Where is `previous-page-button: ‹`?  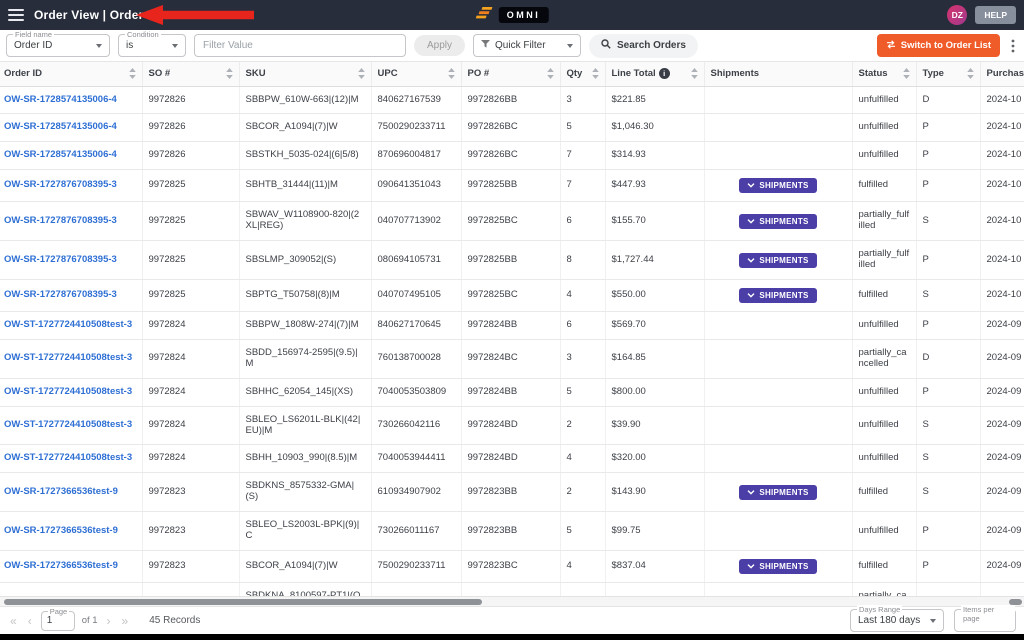
previous-page-button: ‹ is located at coordinates (29, 620).